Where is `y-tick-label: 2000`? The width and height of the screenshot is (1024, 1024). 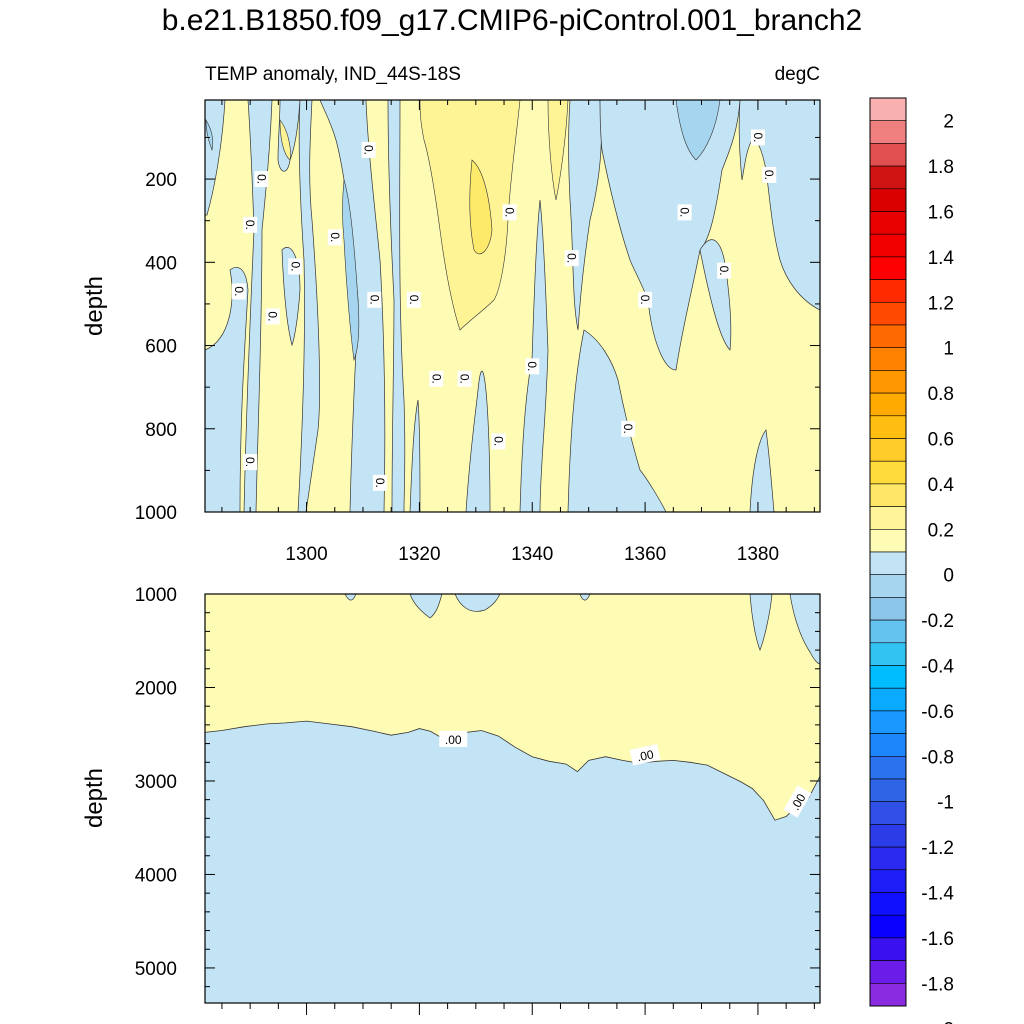 y-tick-label: 2000 is located at coordinates (156, 688).